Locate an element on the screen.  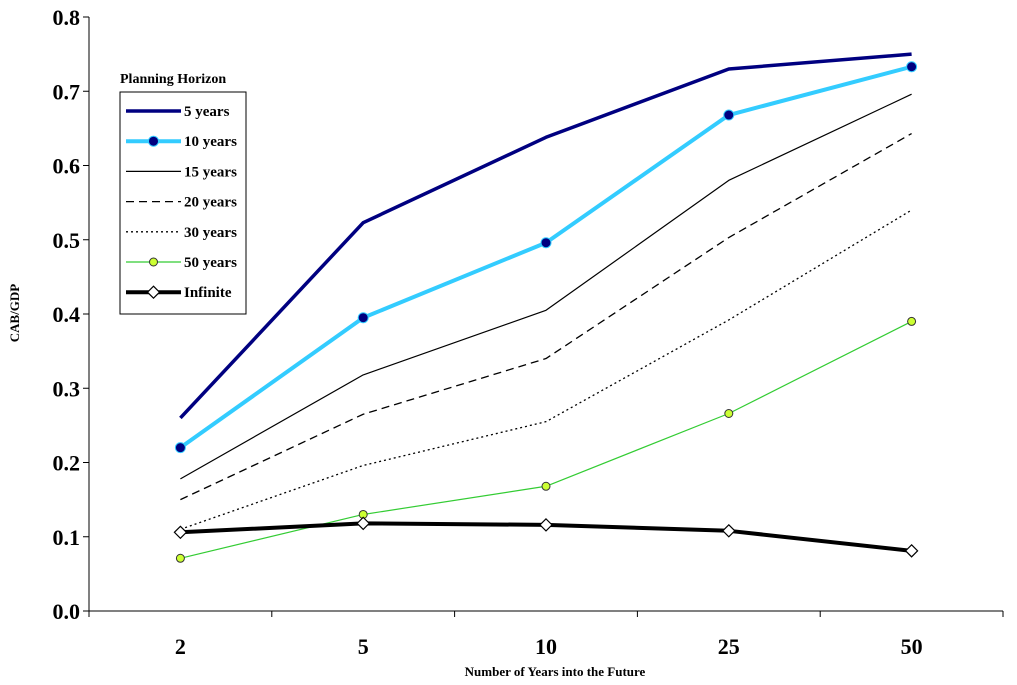
legend-label: 20 years is located at coordinates (210, 203).